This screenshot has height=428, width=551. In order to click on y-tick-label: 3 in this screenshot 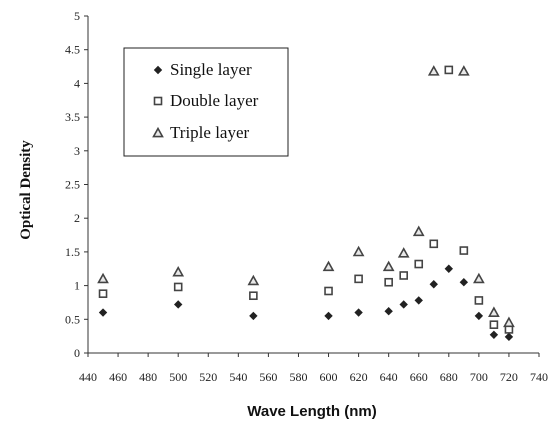, I will do `click(77, 151)`.